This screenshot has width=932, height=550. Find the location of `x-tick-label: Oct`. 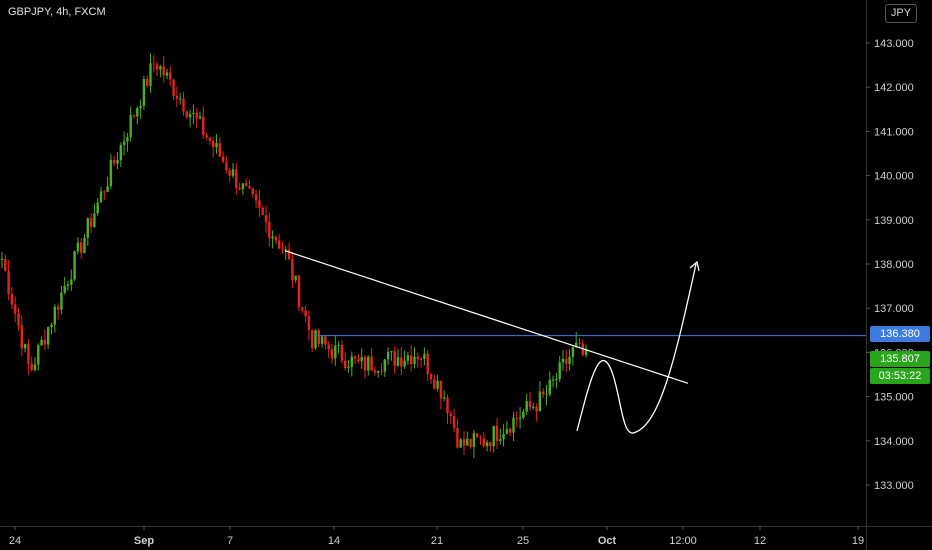

x-tick-label: Oct is located at coordinates (607, 541).